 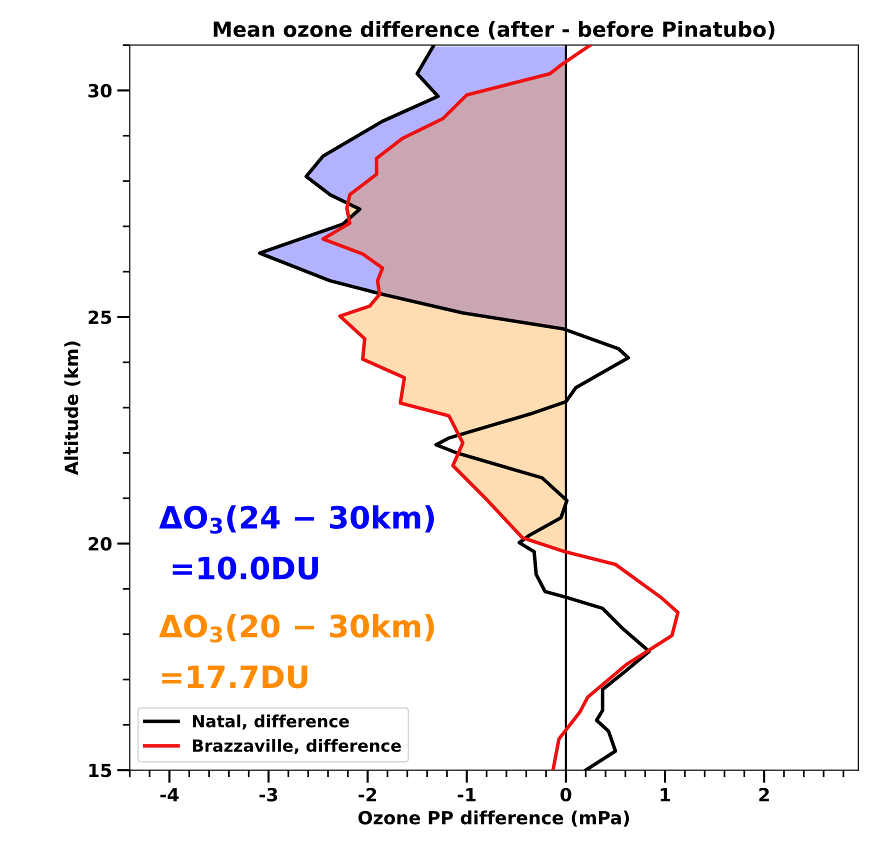 I want to click on x-tick-label: 1, so click(x=665, y=795).